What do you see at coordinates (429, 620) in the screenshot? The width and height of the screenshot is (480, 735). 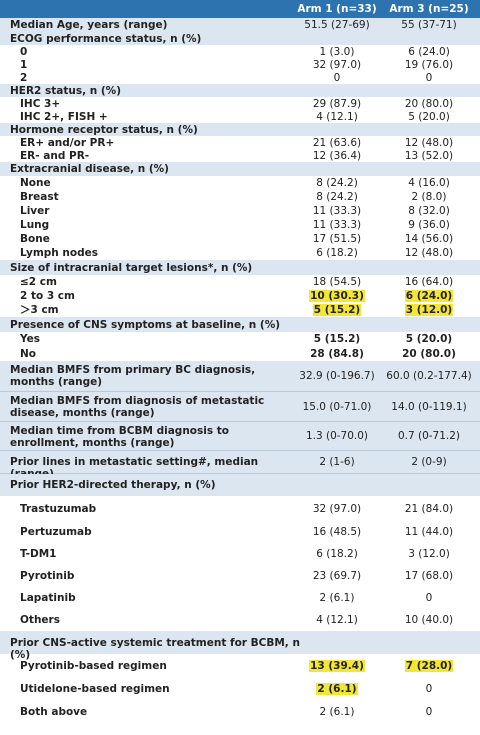 I see `arm3-value: 10 (40.0)` at bounding box center [429, 620].